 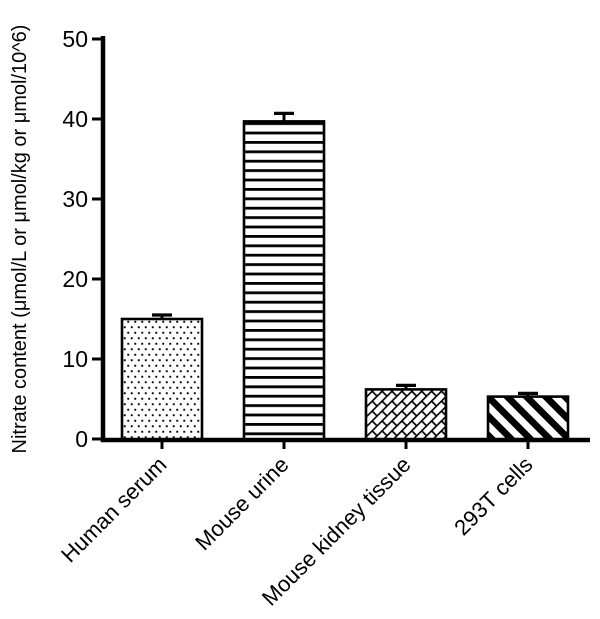 I want to click on x-tick-label-3: 293T cells, so click(x=493, y=496).